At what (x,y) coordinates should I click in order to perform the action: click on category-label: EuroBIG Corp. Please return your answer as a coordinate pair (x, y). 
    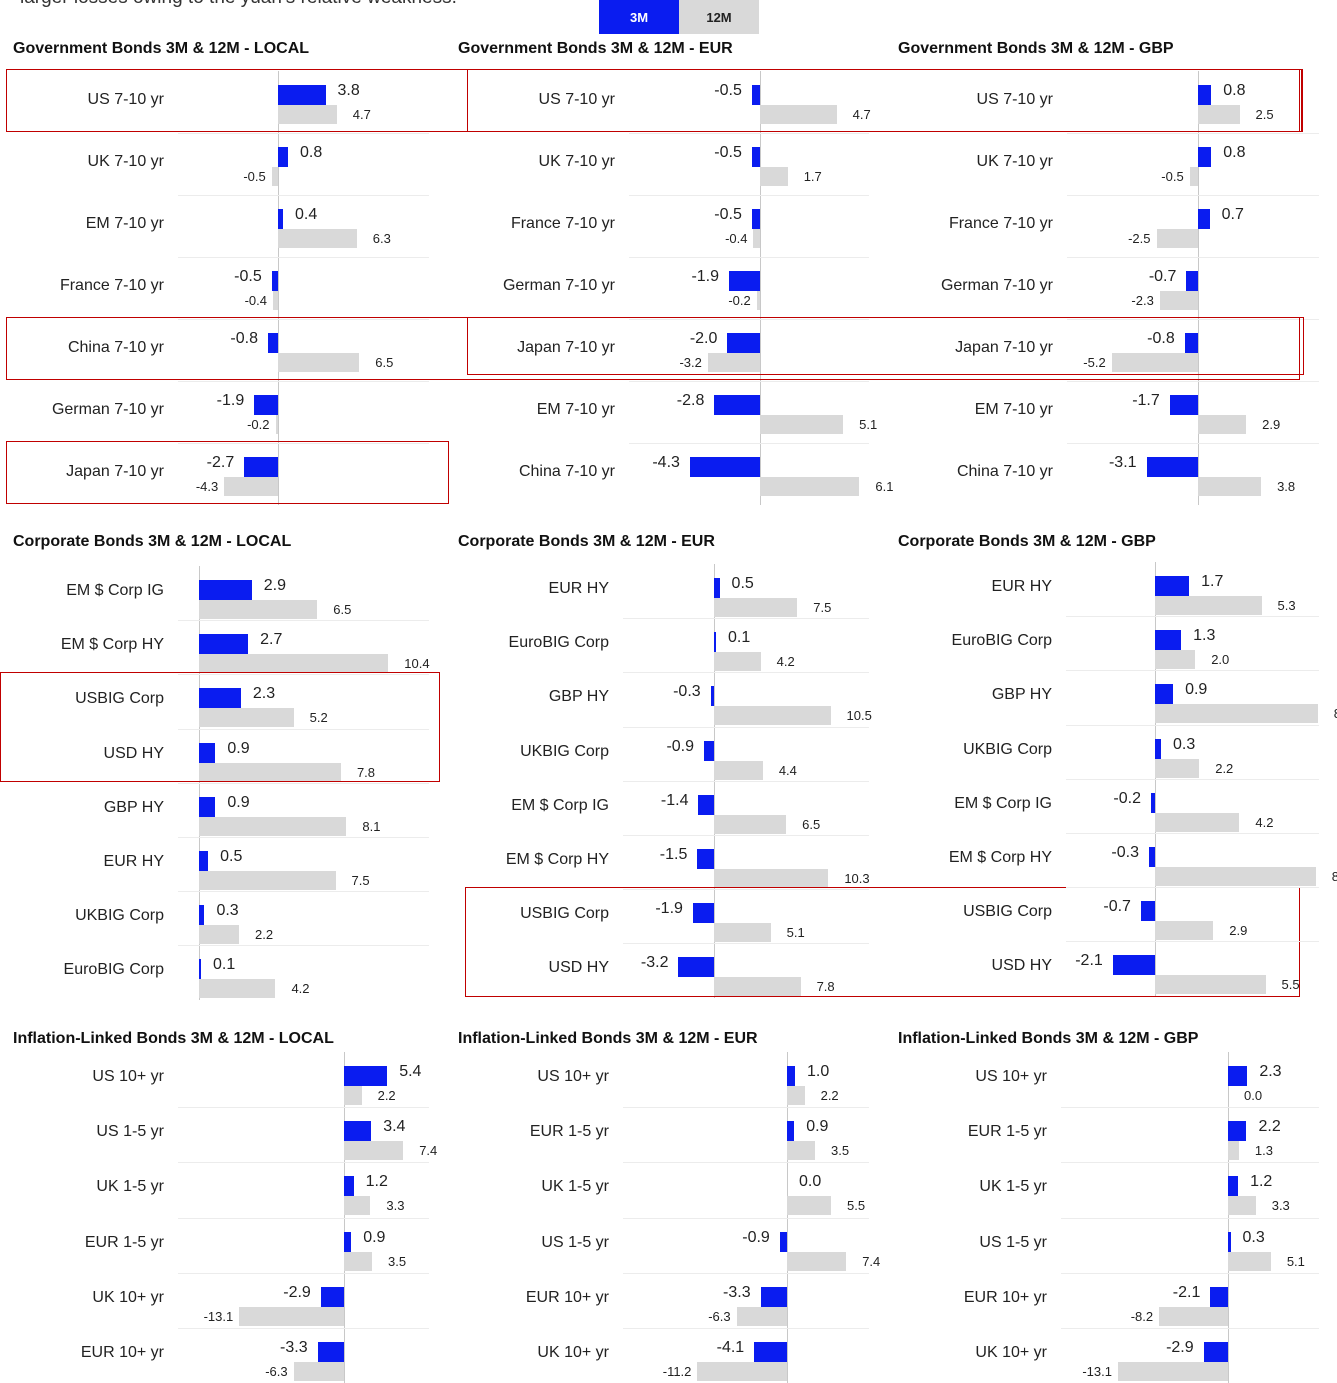
    Looking at the image, I should click on (558, 643).